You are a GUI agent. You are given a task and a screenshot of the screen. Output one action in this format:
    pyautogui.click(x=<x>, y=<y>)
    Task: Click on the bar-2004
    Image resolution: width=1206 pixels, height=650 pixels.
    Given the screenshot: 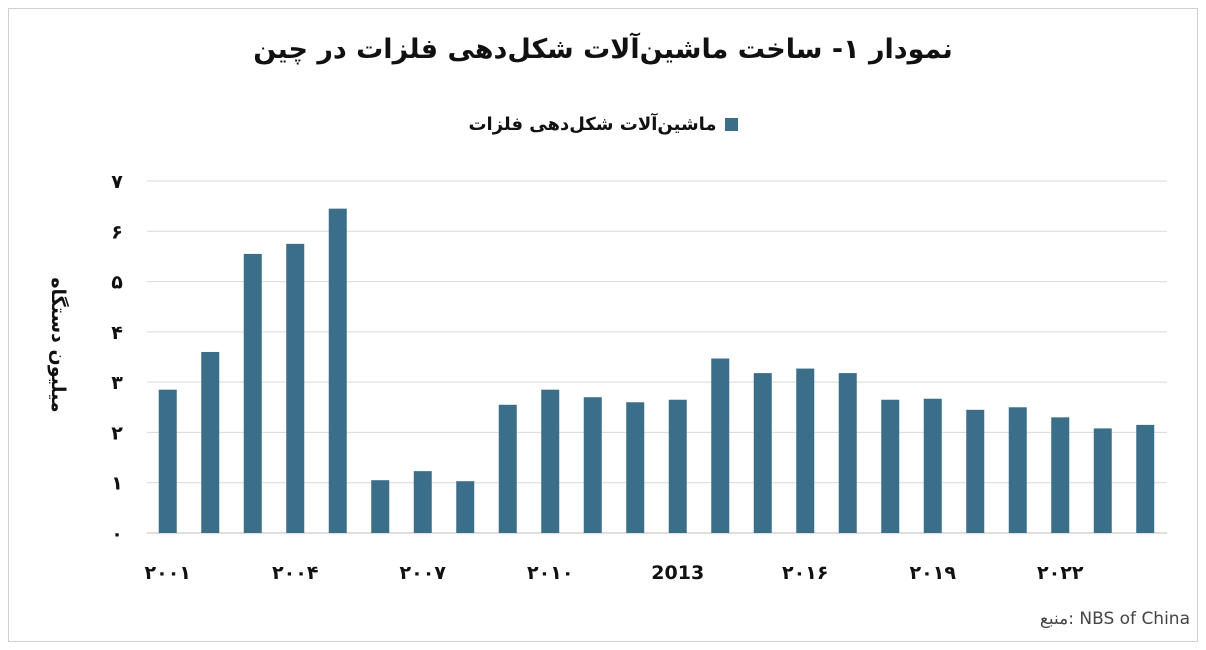 What is the action you would take?
    pyautogui.click(x=295, y=388)
    